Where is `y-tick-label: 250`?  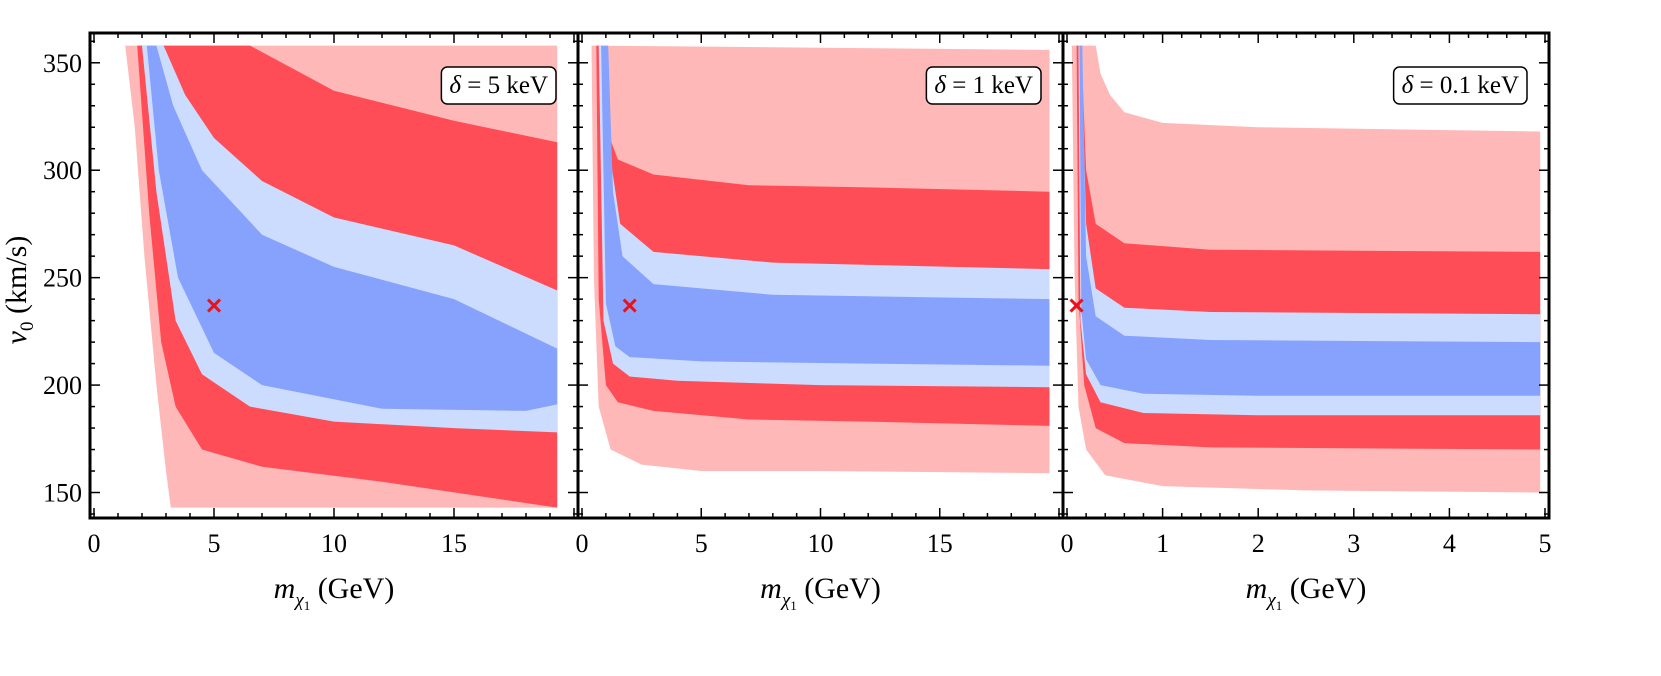 y-tick-label: 250 is located at coordinates (62, 278).